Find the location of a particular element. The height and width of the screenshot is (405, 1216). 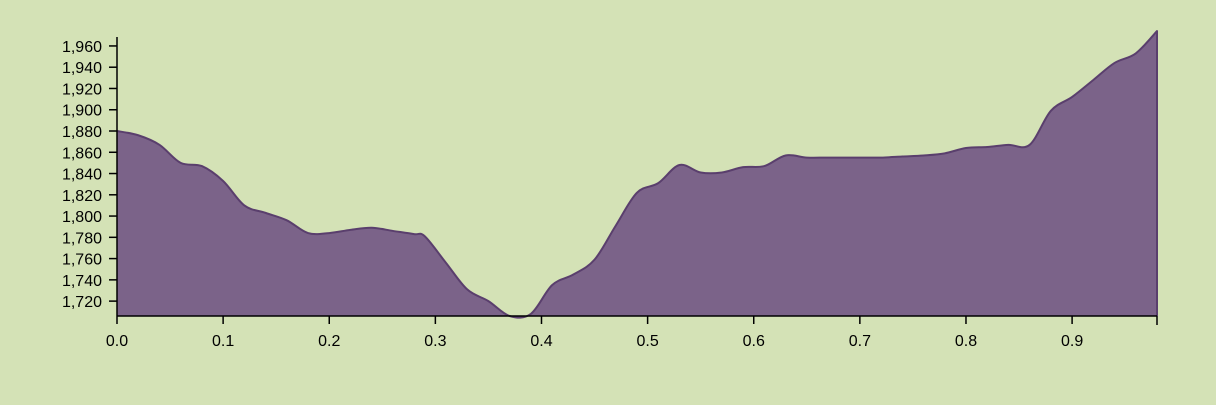

y-tick-label: 1,760 is located at coordinates (82, 260).